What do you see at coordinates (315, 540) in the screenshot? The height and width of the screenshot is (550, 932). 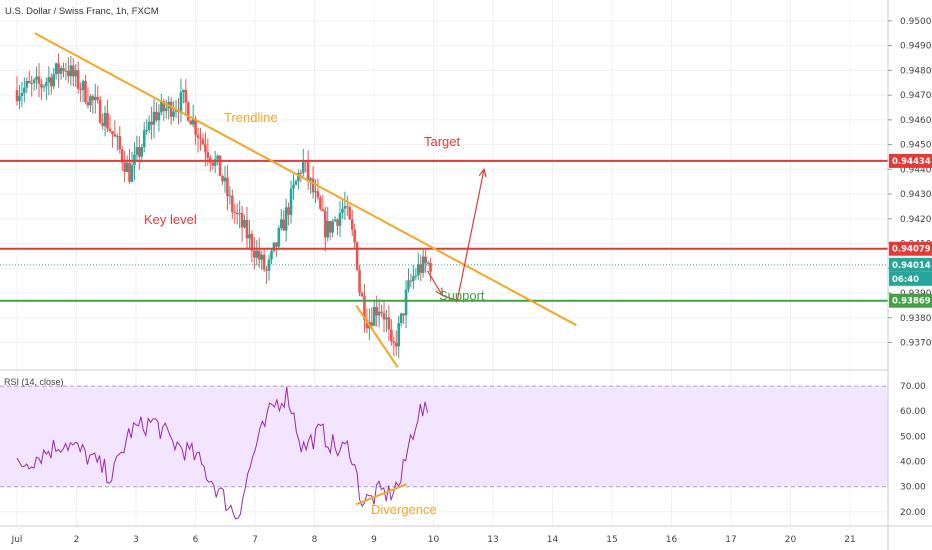 I see `time-tick-label: 8` at bounding box center [315, 540].